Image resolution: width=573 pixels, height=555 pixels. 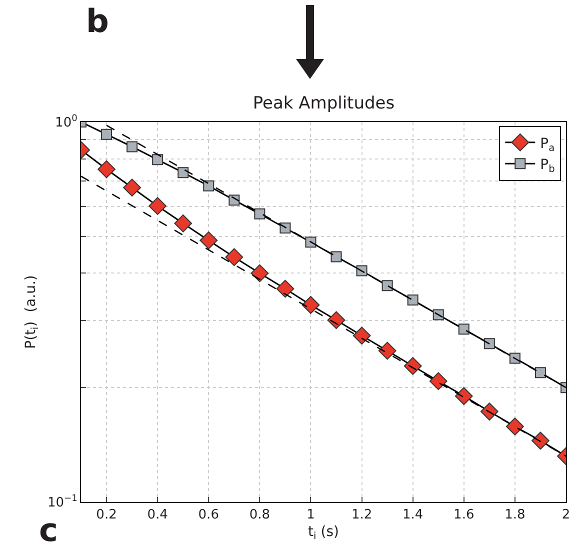 What do you see at coordinates (62, 502) in the screenshot?
I see `y-tick-label: 10$^{−1}$` at bounding box center [62, 502].